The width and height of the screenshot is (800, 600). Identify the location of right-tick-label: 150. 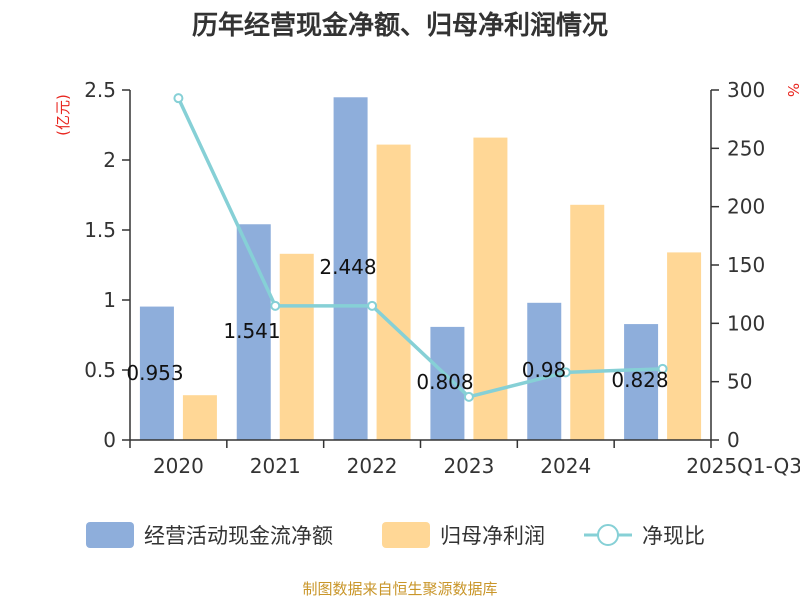
(746, 265).